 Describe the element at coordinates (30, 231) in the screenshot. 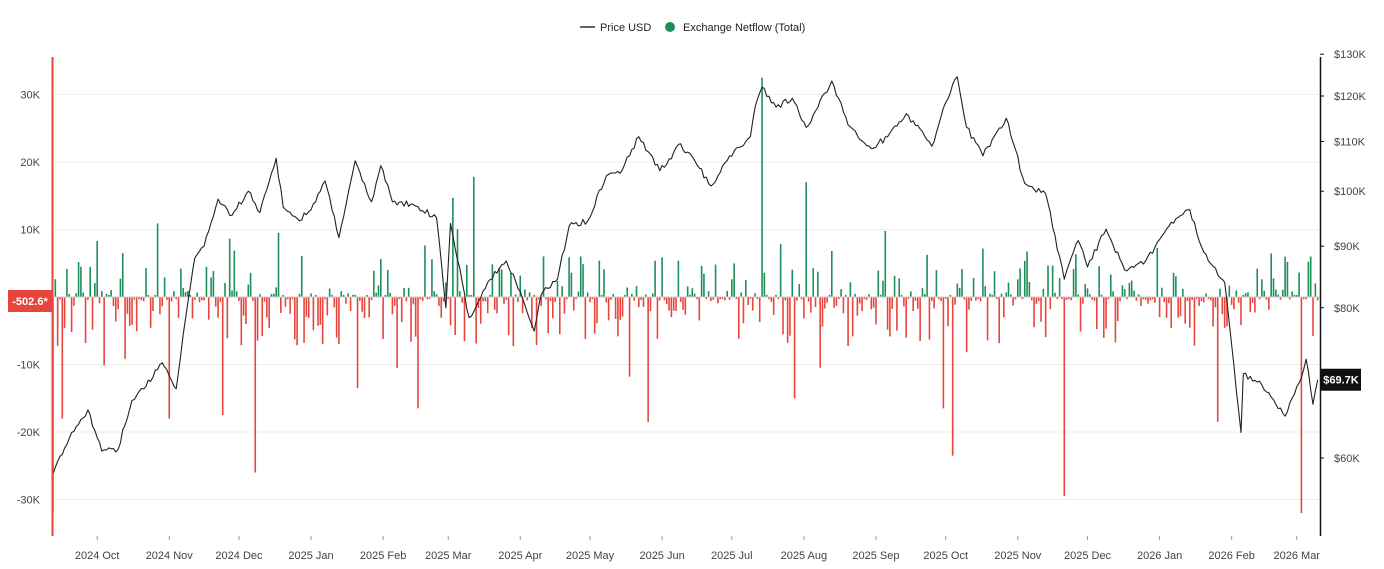

I see `left-tick-label: 10K` at that location.